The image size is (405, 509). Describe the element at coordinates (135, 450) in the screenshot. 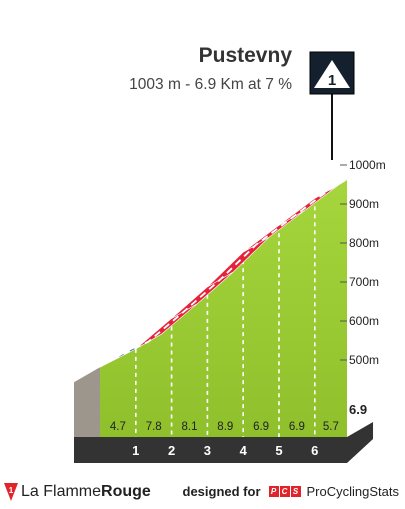

I see `km-label: 1` at that location.